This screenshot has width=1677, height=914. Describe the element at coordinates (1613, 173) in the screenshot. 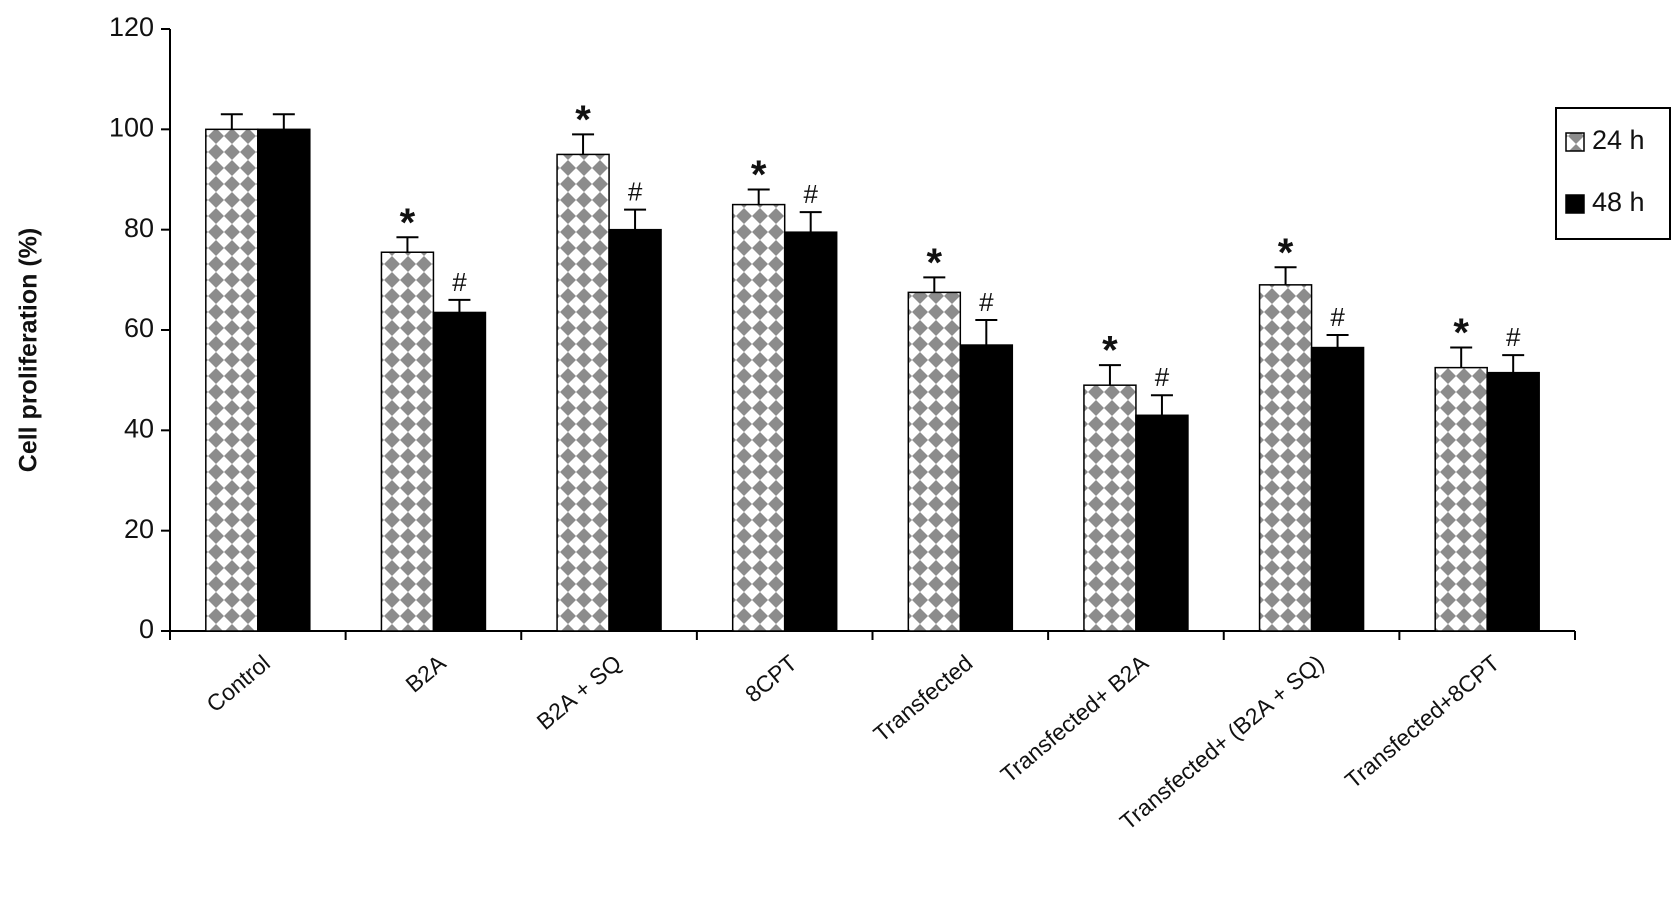

I see `legend-box` at that location.